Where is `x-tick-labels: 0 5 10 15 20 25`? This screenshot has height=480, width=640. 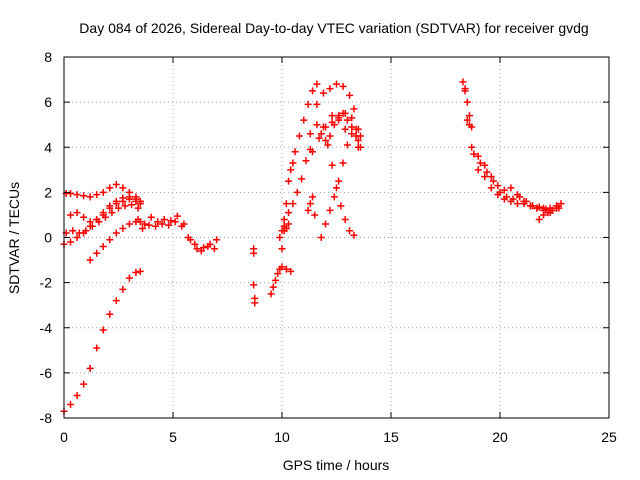 x-tick-labels: 0 5 10 15 20 25 is located at coordinates (338, 437).